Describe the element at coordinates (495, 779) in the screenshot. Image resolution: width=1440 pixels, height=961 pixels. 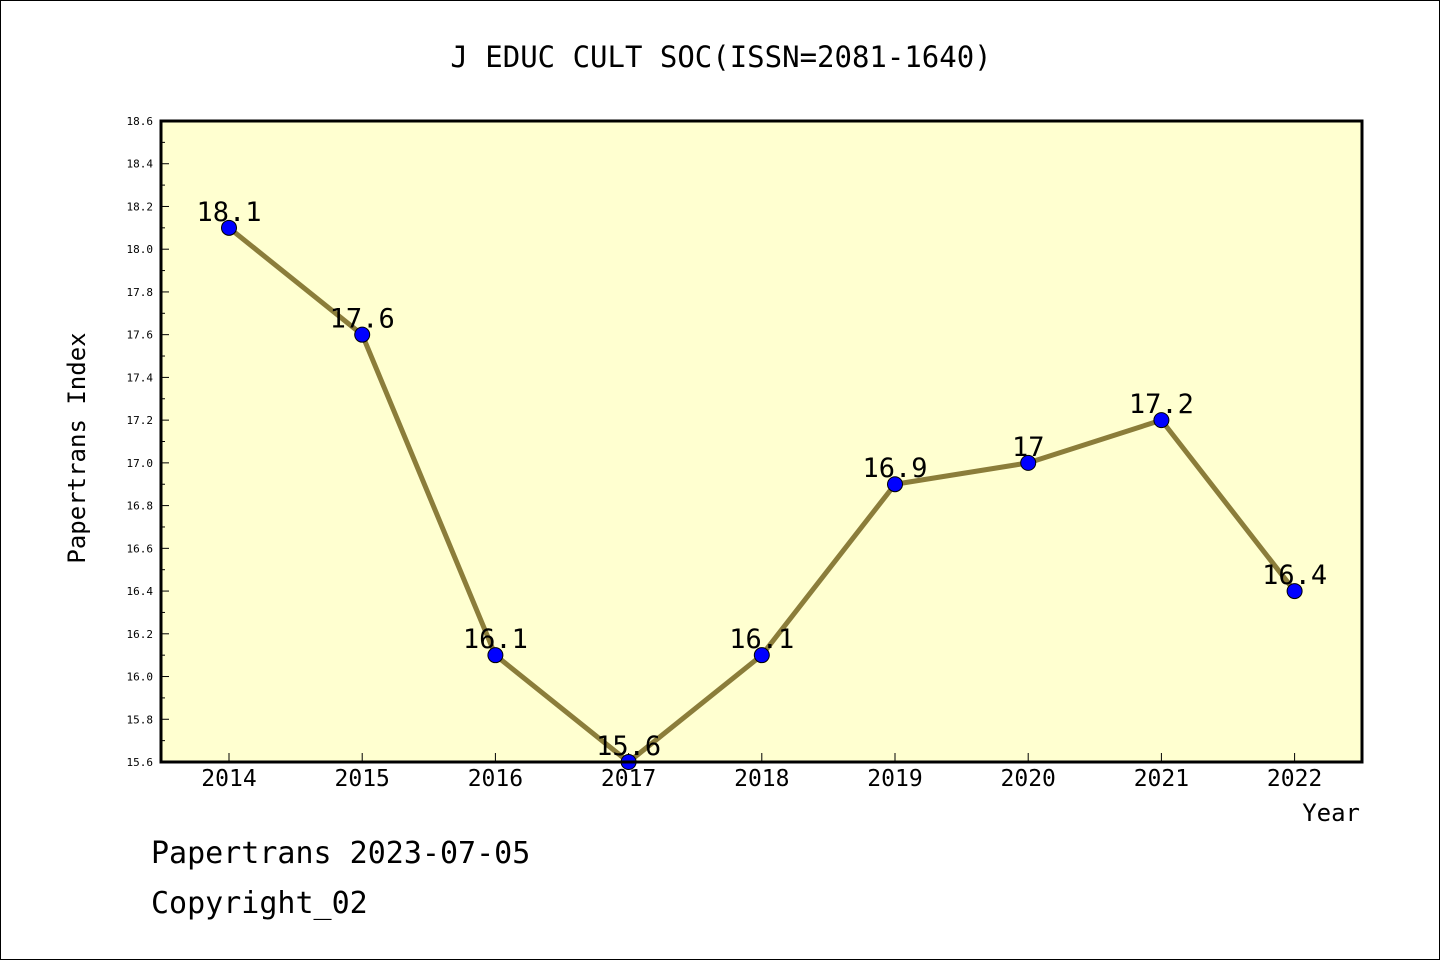
I see `x-tick-label: 2016` at that location.